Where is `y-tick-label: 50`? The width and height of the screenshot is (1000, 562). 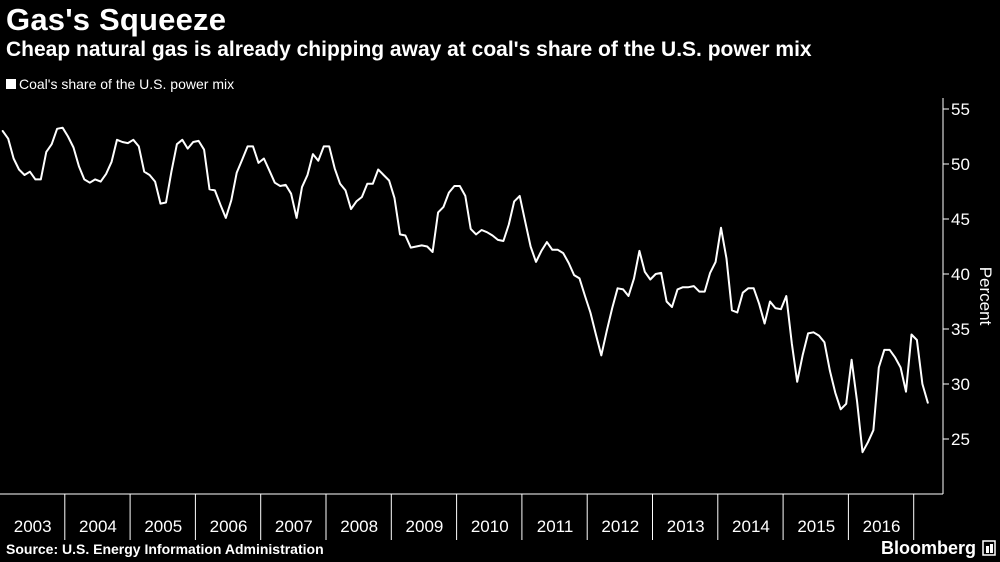 y-tick-label: 50 is located at coordinates (960, 164).